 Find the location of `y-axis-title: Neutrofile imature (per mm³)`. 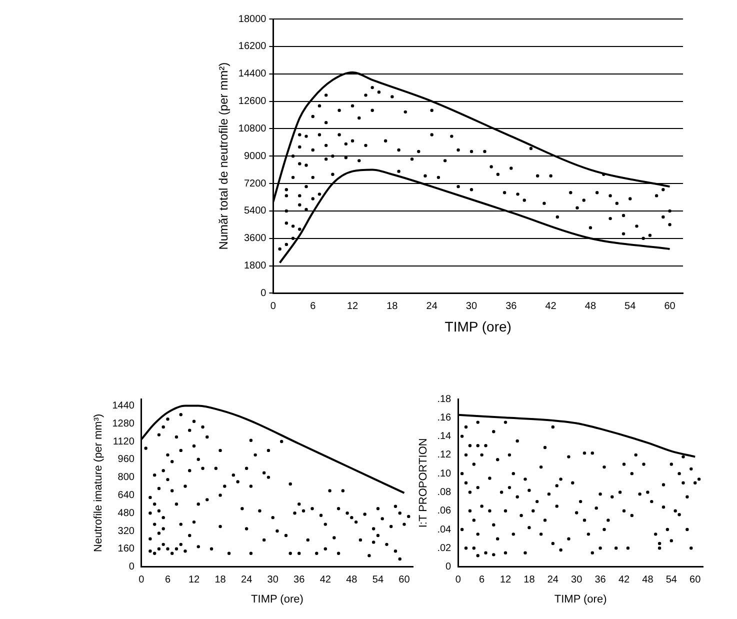

y-axis-title: Neutrofile imature (per mm³) is located at coordinates (98, 483).